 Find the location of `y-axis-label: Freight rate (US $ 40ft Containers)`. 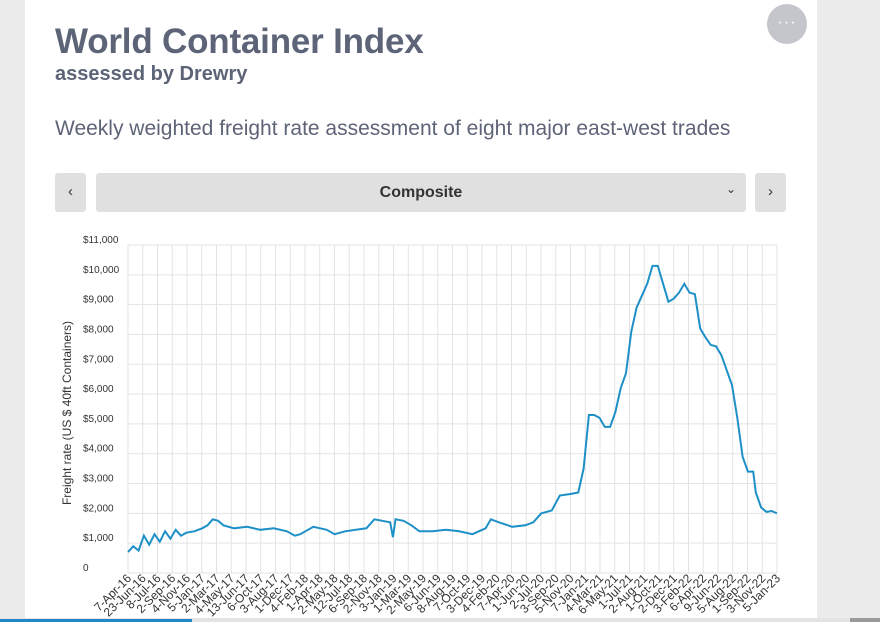

y-axis-label: Freight rate (US $ 40ft Containers) is located at coordinates (67, 413).